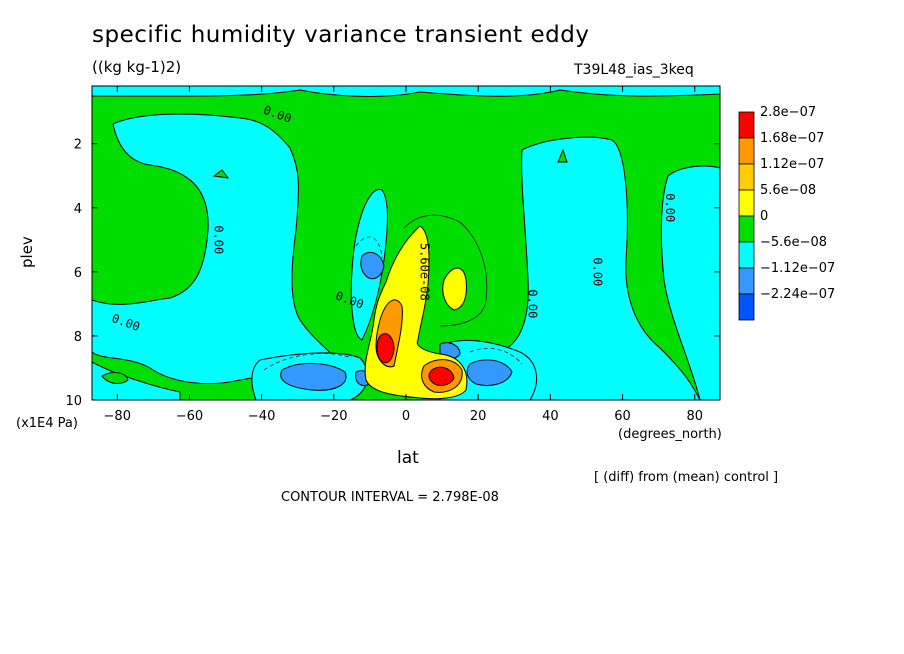 The image size is (904, 654). I want to click on contour-label-1: 0.00, so click(219, 239).